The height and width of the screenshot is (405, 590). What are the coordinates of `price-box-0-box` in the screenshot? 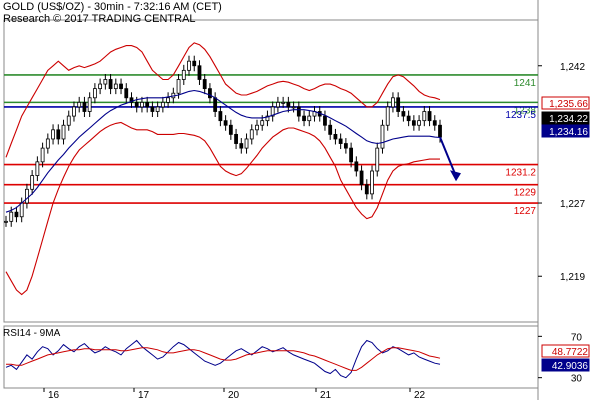 It's located at (565, 103).